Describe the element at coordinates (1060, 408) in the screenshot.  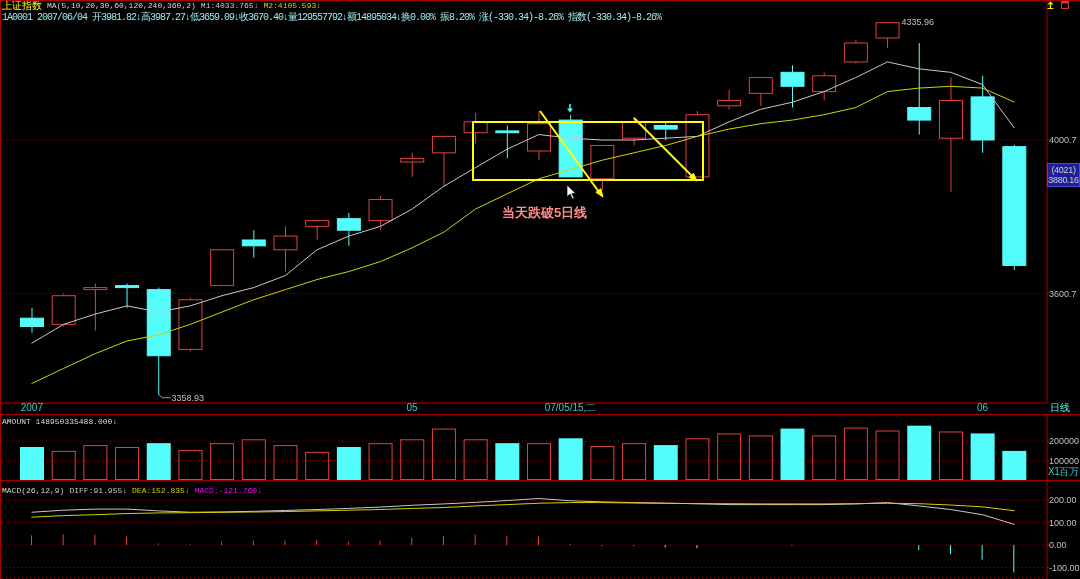
I see `x-axis-title: 日线` at that location.